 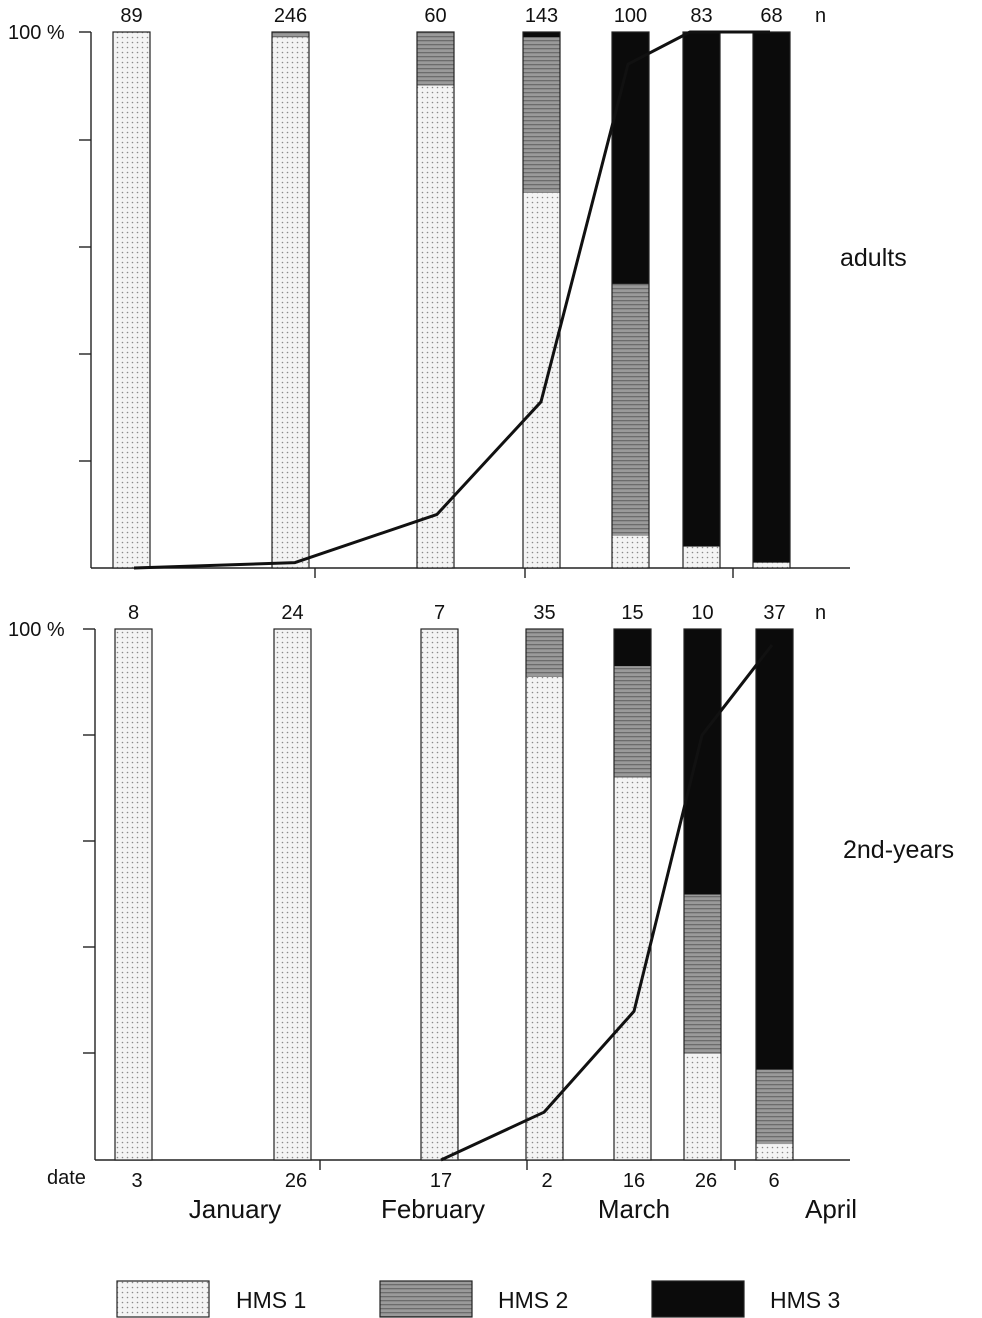 I want to click on n-count-label: 68, so click(x=771, y=16).